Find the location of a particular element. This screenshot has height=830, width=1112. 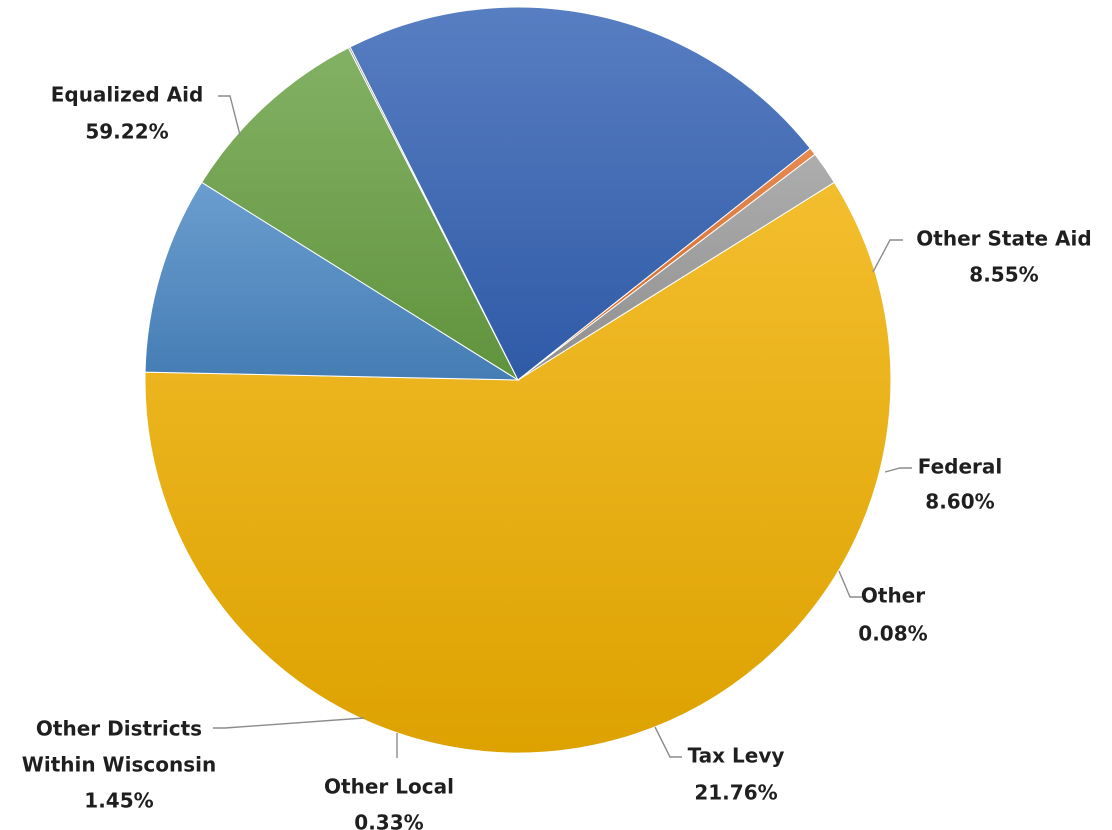

slice-label-other-districts-within-wisconsin-line-1: Other Districts is located at coordinates (119, 729).